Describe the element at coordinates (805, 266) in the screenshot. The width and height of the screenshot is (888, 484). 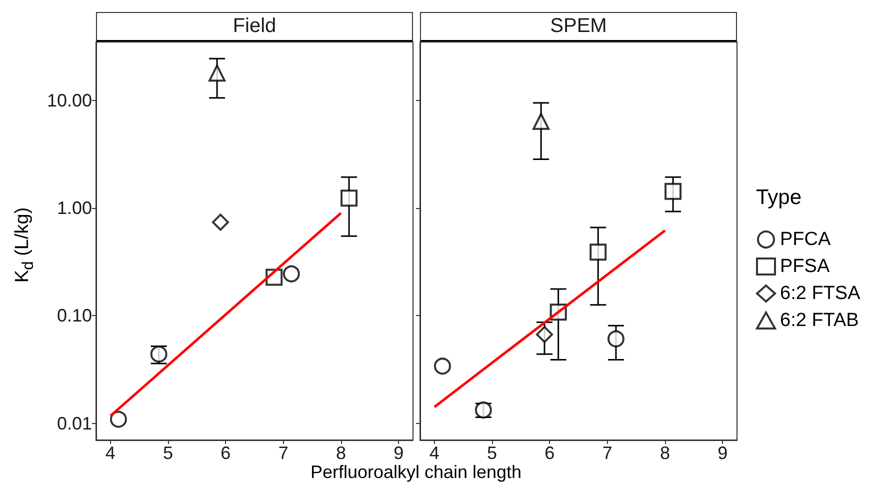
I see `legend-label: PFSA` at that location.